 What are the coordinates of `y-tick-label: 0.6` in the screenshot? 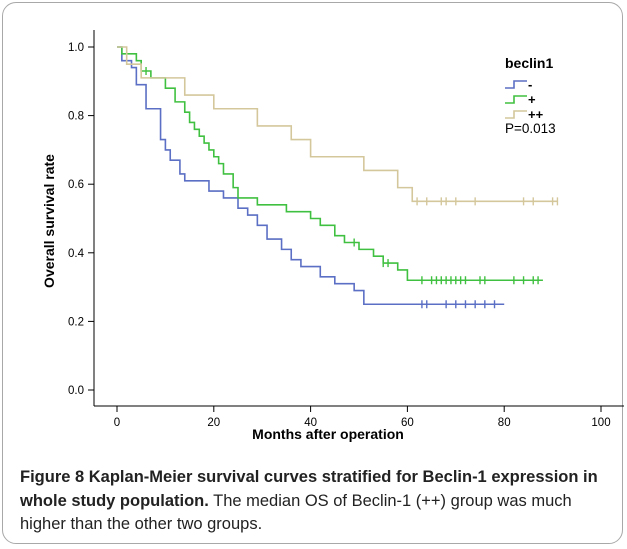 It's located at (76, 185).